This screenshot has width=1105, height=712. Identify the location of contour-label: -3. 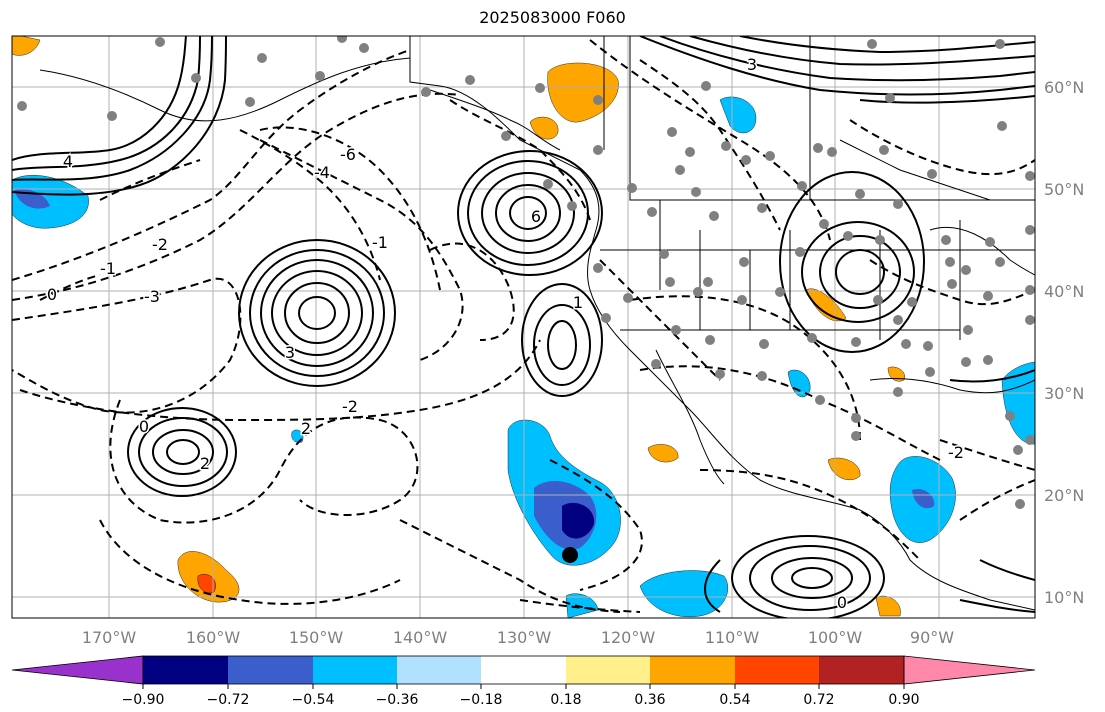
(152, 296).